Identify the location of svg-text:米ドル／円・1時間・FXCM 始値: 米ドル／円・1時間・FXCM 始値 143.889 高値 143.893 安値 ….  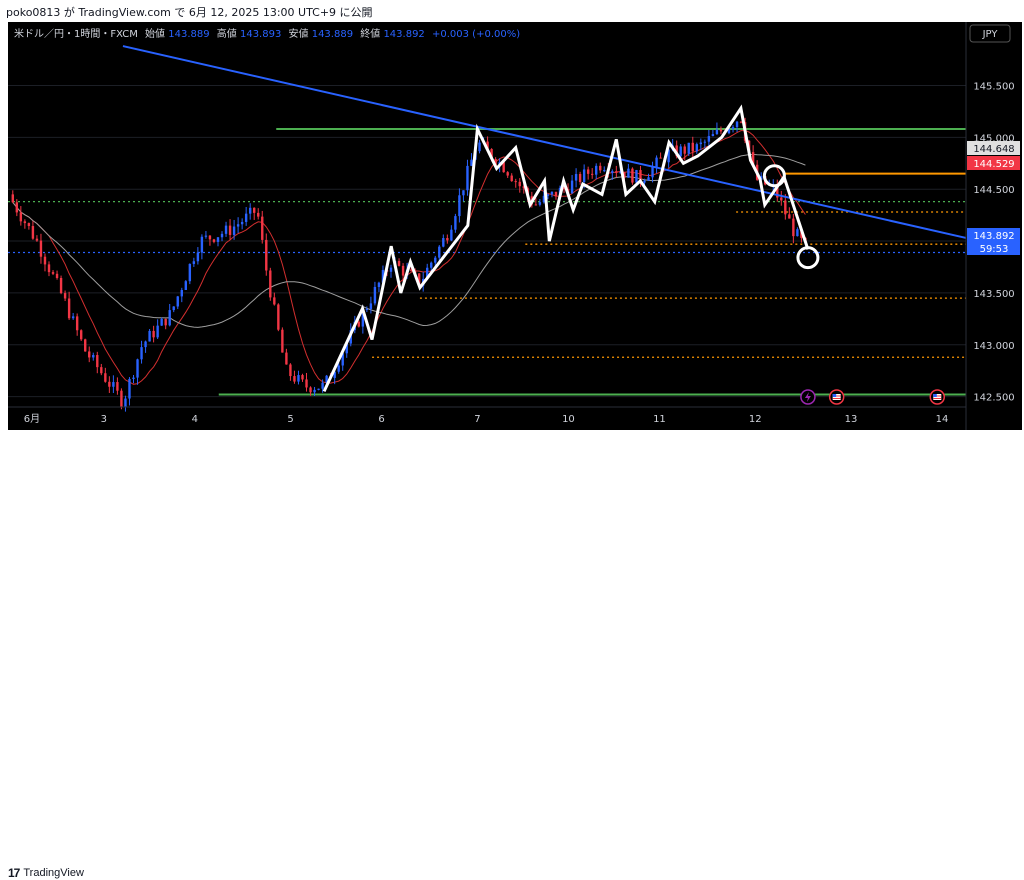
(267, 33).